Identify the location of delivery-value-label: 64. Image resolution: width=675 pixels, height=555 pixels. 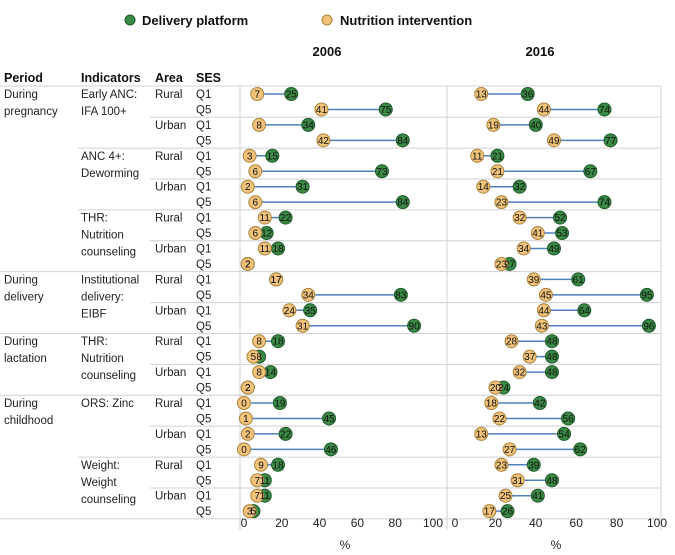
(585, 311).